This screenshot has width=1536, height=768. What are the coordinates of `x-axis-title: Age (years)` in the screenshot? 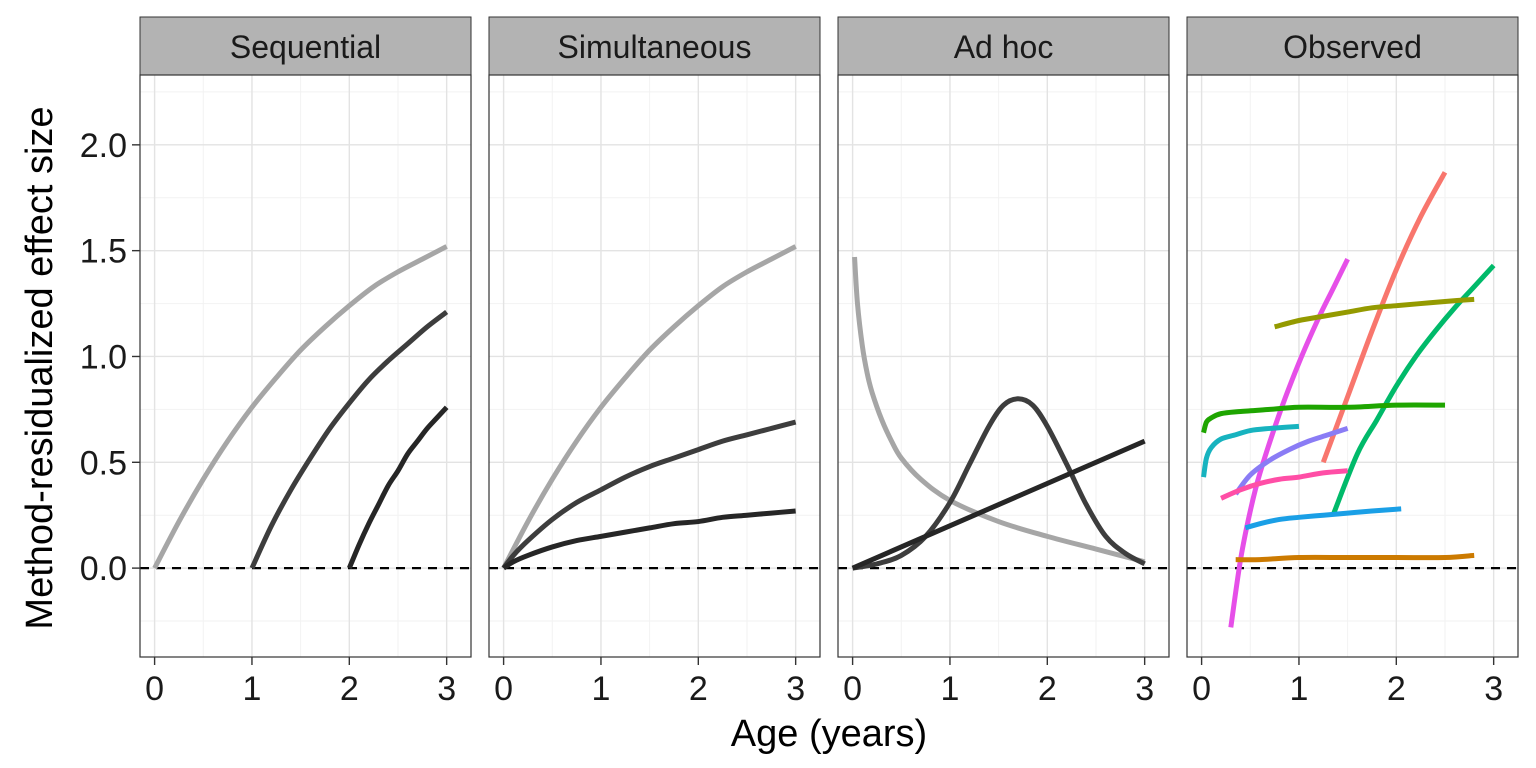 It's located at (829, 734).